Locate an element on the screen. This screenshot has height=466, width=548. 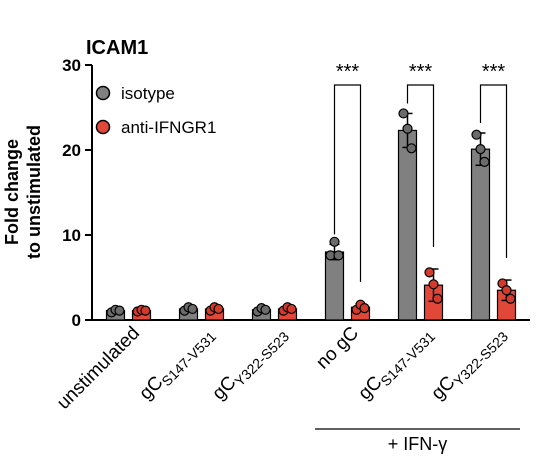
y-tick-label: 30 is located at coordinates (71, 65).